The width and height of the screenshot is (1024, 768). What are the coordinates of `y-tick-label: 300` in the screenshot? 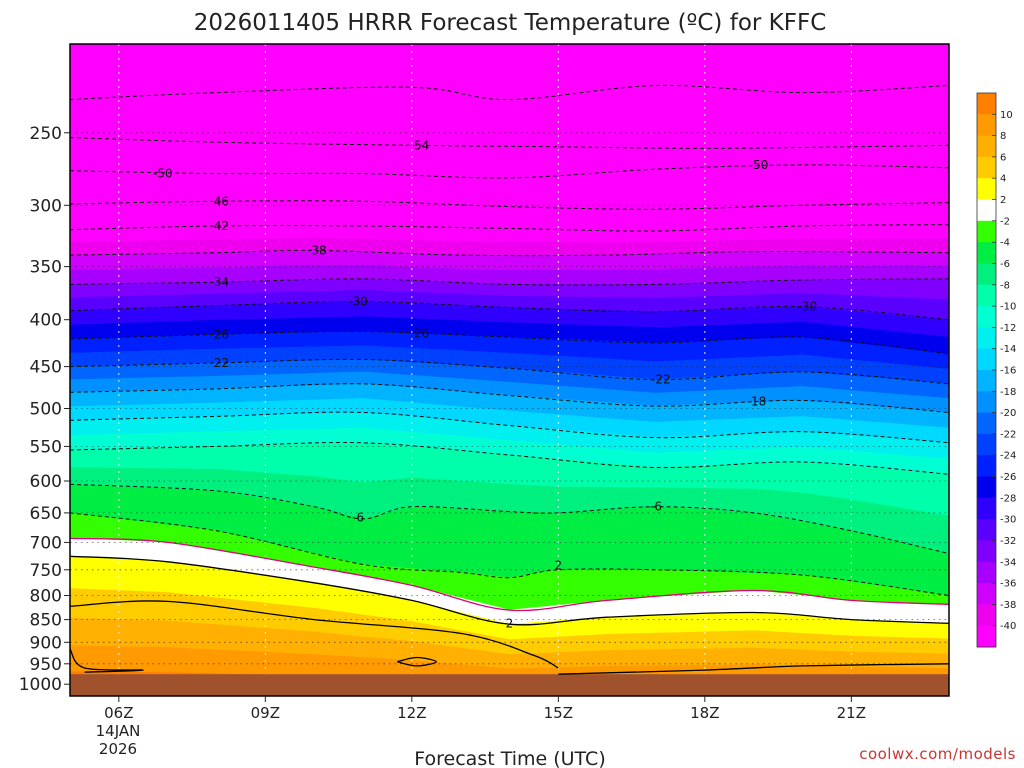 It's located at (46, 206).